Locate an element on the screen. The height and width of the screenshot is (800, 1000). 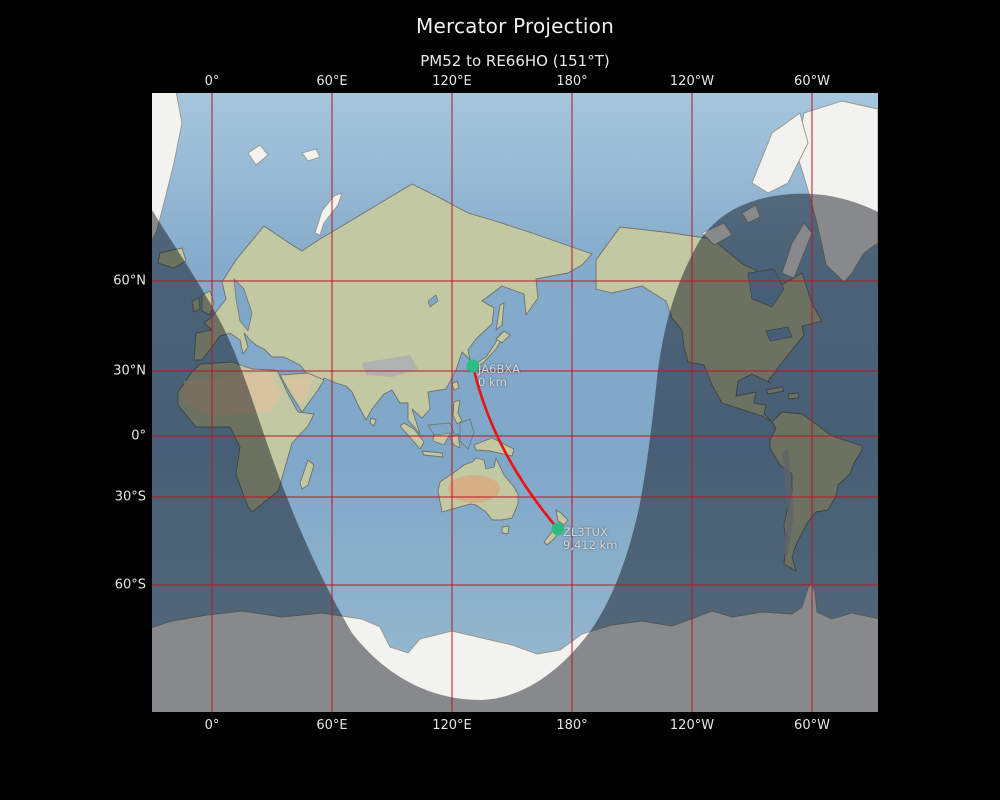
island-franz-josef is located at coordinates (311, 155).